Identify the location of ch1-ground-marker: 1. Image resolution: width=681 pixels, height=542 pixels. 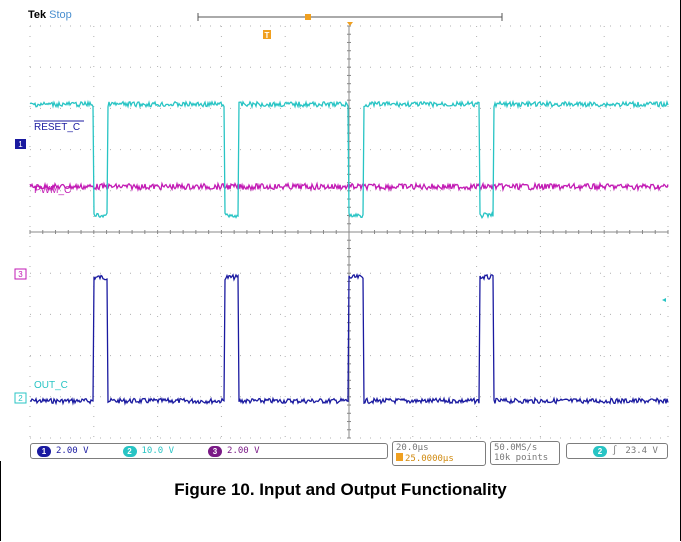
(20, 144).